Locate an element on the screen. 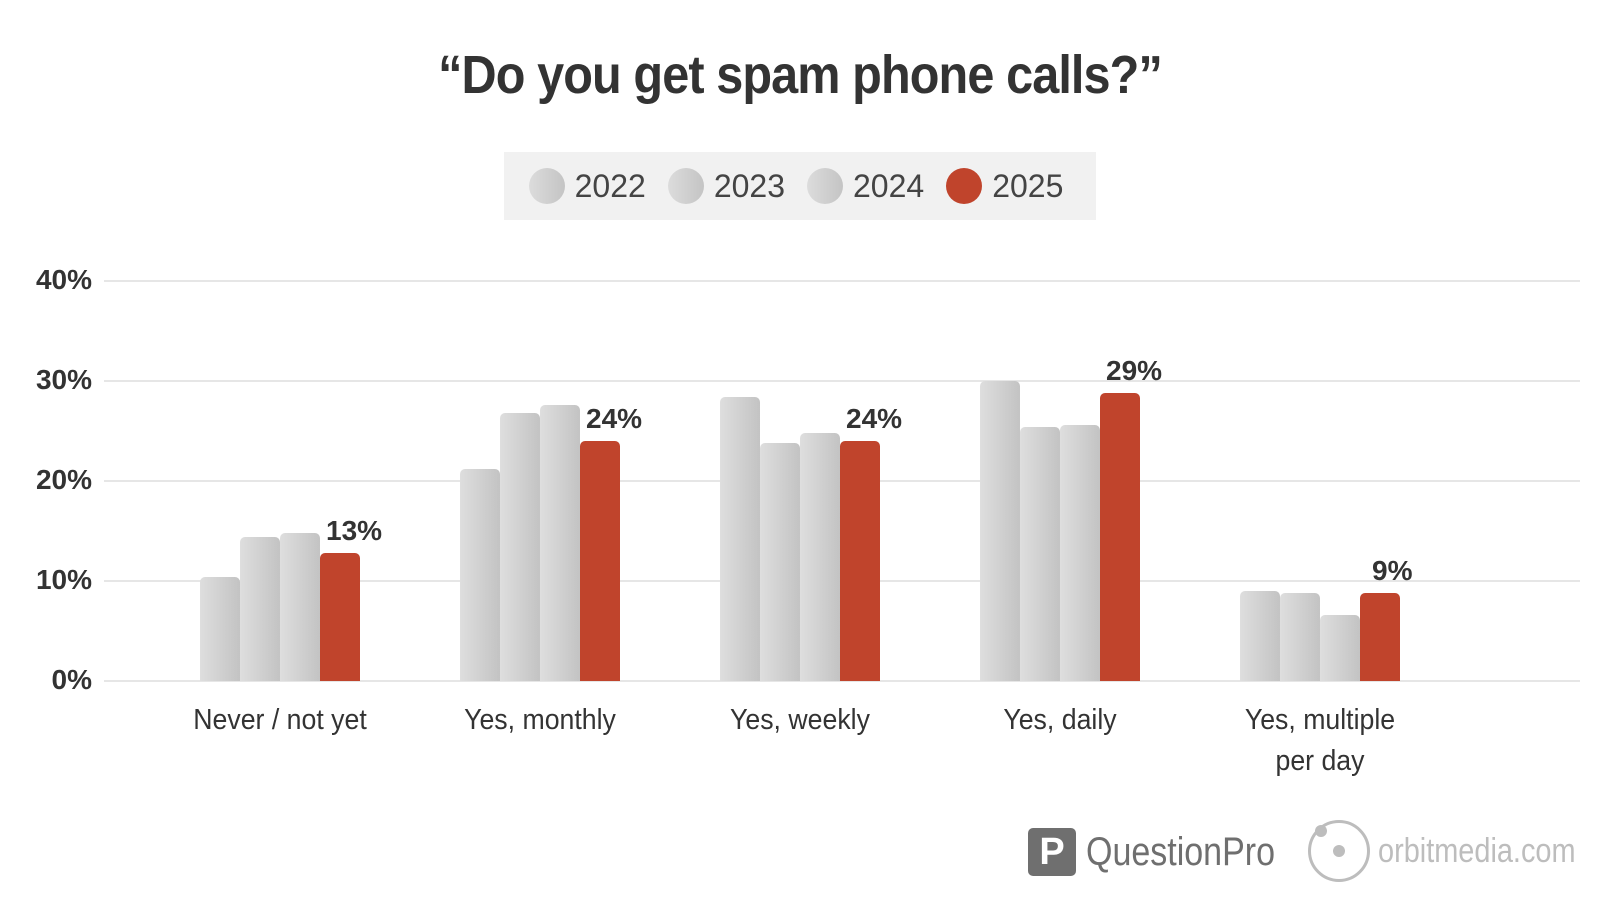  legend-item-2024: 2024 is located at coordinates (865, 186).